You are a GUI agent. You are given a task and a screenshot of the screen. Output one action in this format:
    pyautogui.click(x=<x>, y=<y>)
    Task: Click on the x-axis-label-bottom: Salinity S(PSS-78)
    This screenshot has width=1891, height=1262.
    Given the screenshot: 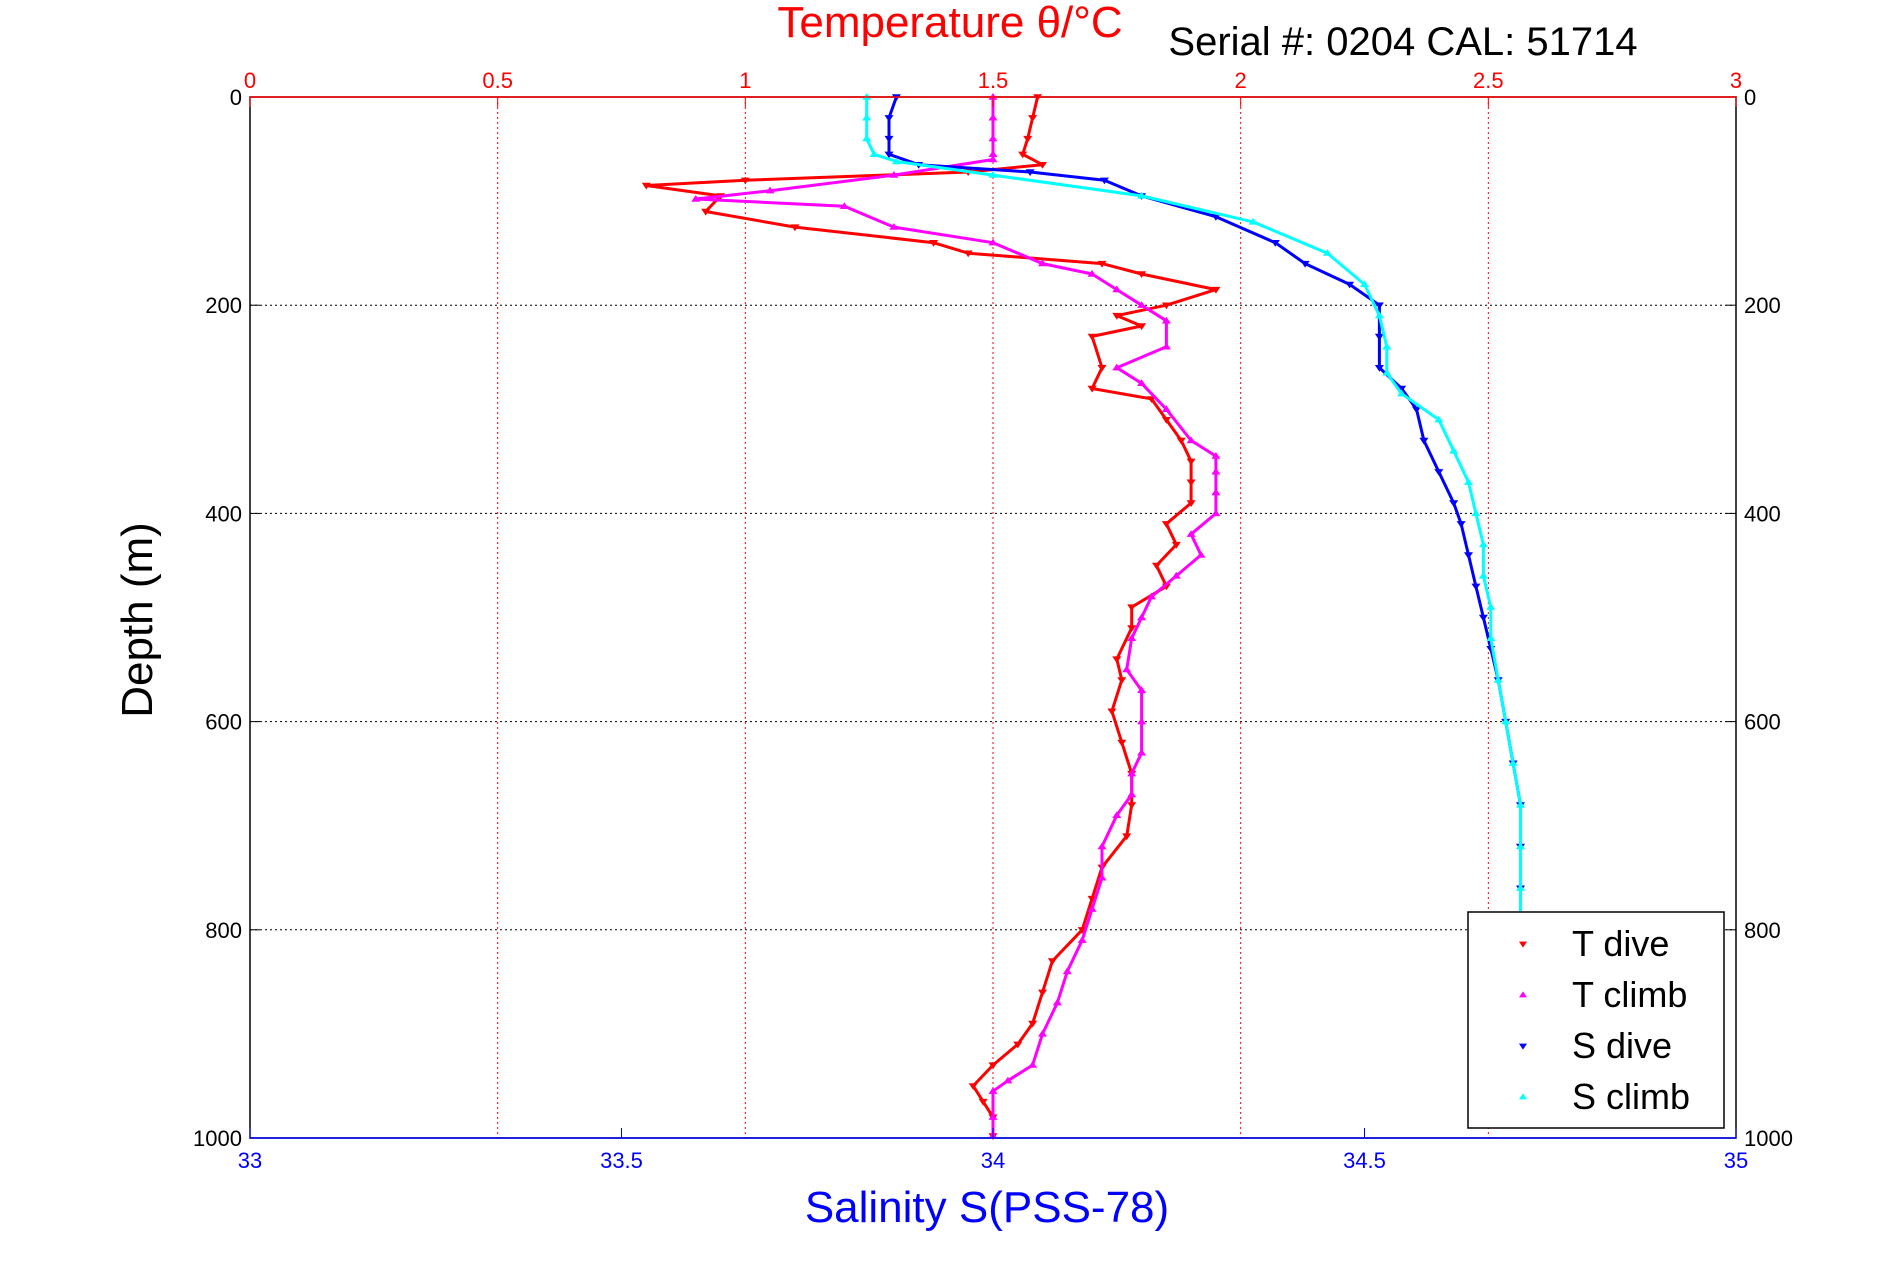 What is the action you would take?
    pyautogui.click(x=987, y=1207)
    